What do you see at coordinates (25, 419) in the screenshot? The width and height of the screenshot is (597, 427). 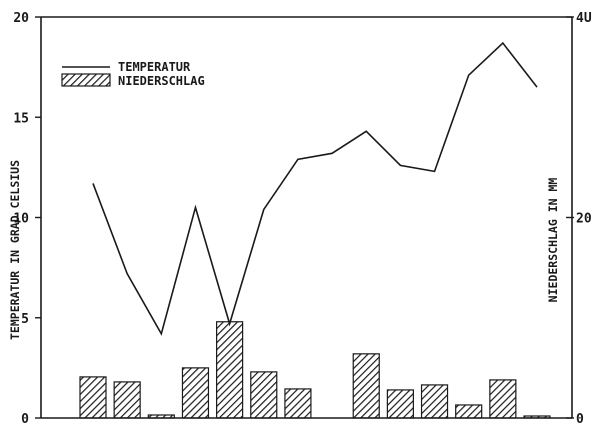 I see `y-tick-label-left: 0` at bounding box center [25, 419].